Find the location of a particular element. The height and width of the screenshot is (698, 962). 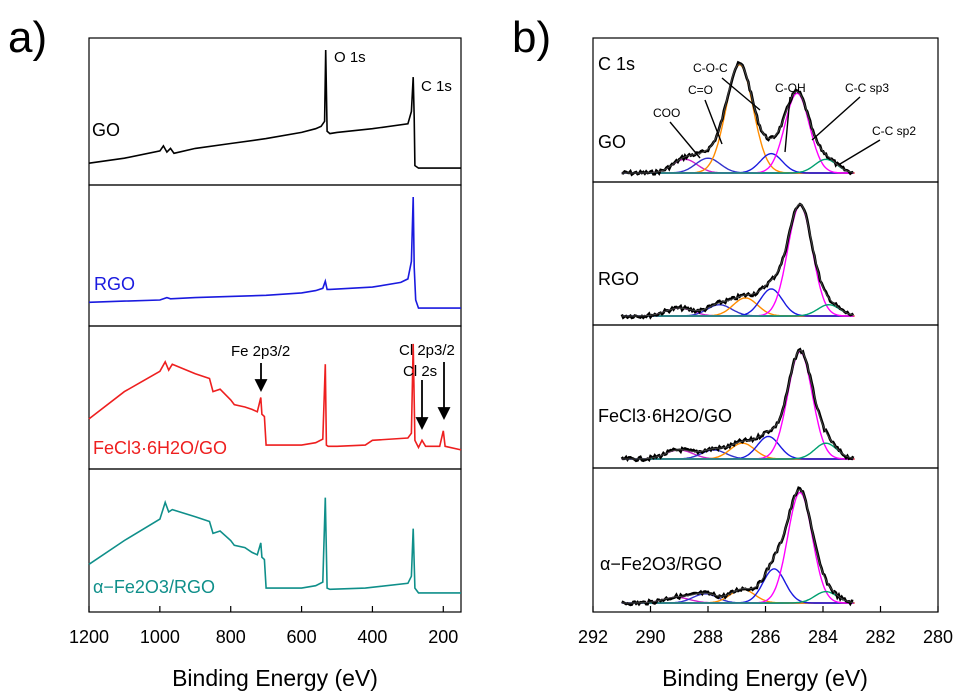

a-tick-label: 200 is located at coordinates (443, 637).